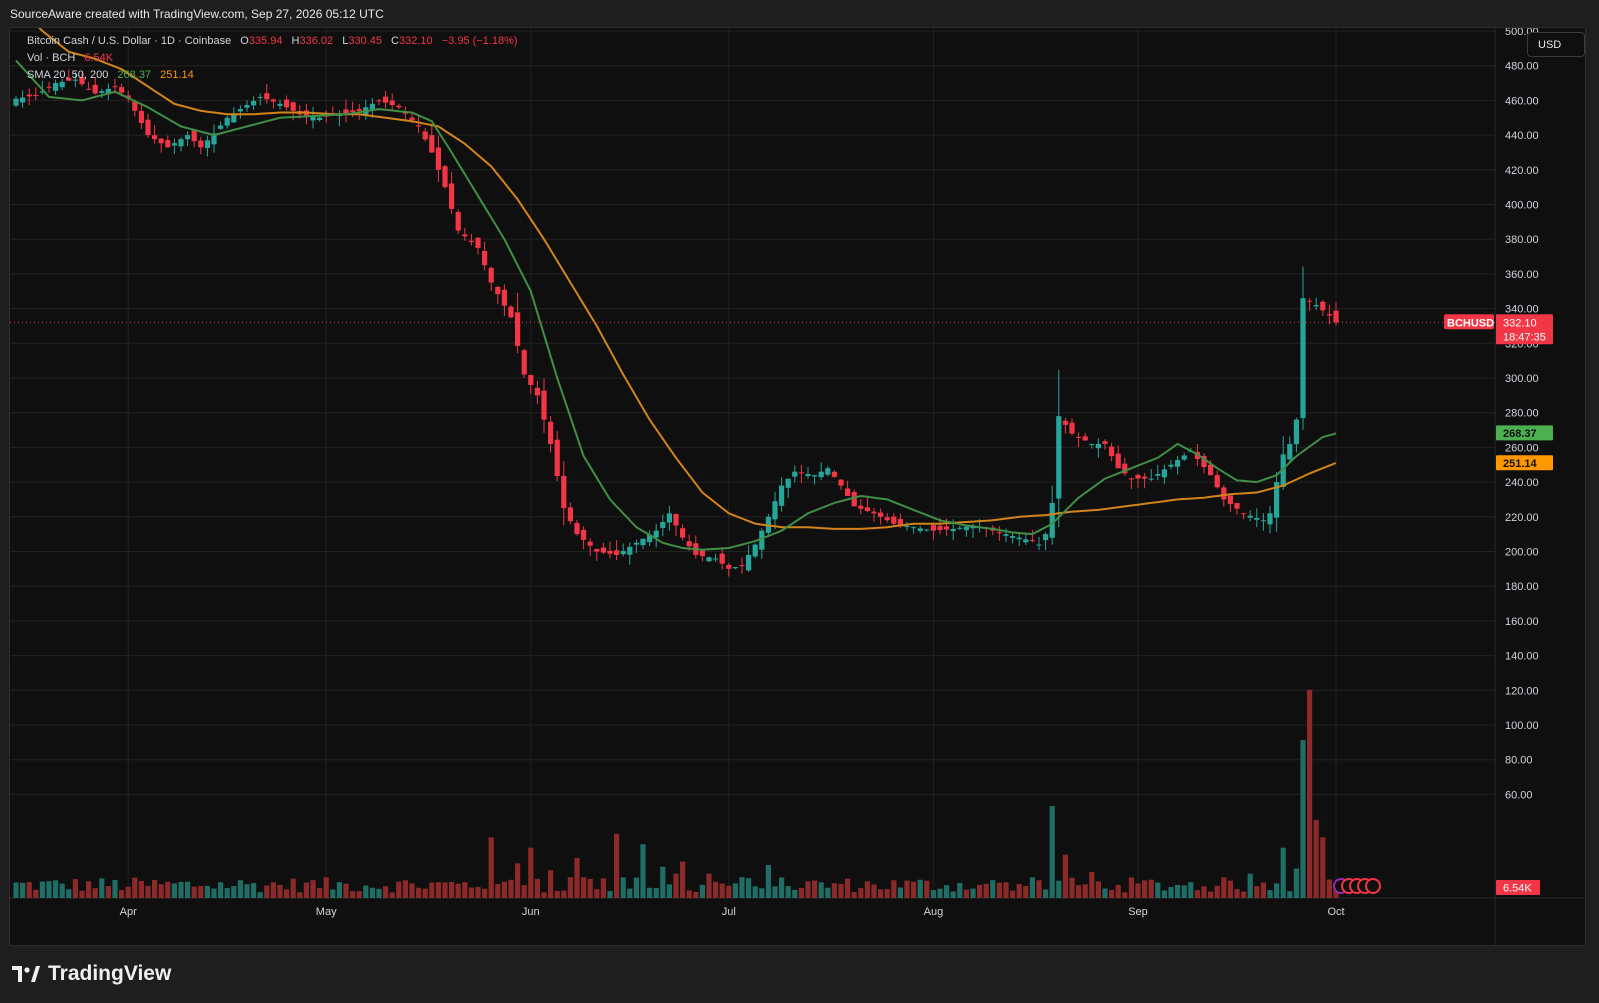 This screenshot has width=1599, height=1003. I want to click on price-tick-label: 180.00, so click(1522, 587).